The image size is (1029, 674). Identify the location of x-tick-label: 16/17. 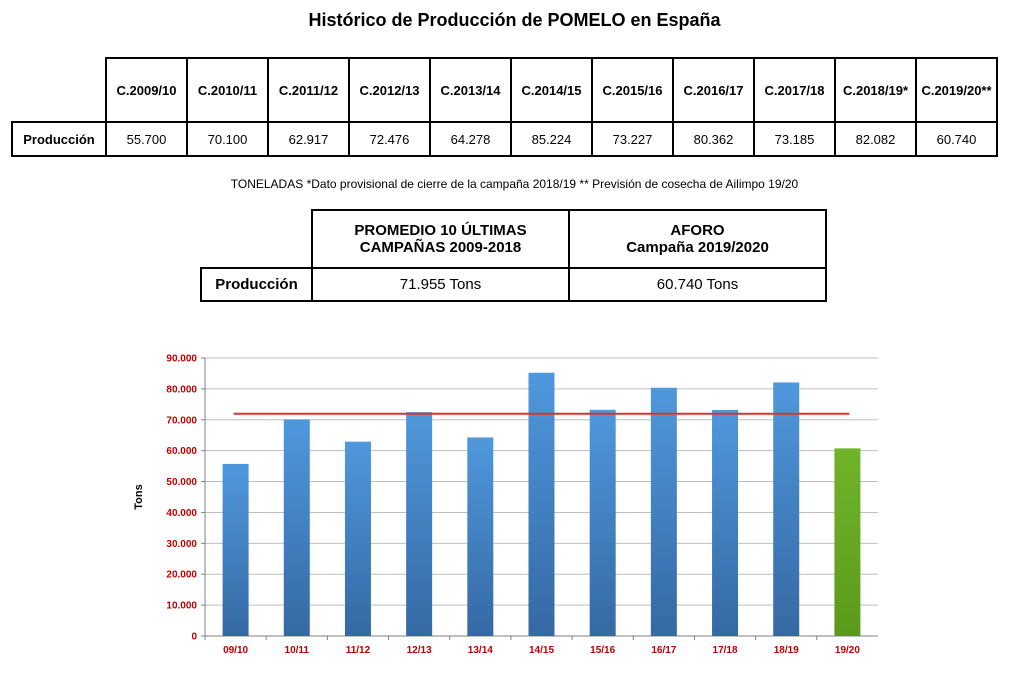
(663, 650).